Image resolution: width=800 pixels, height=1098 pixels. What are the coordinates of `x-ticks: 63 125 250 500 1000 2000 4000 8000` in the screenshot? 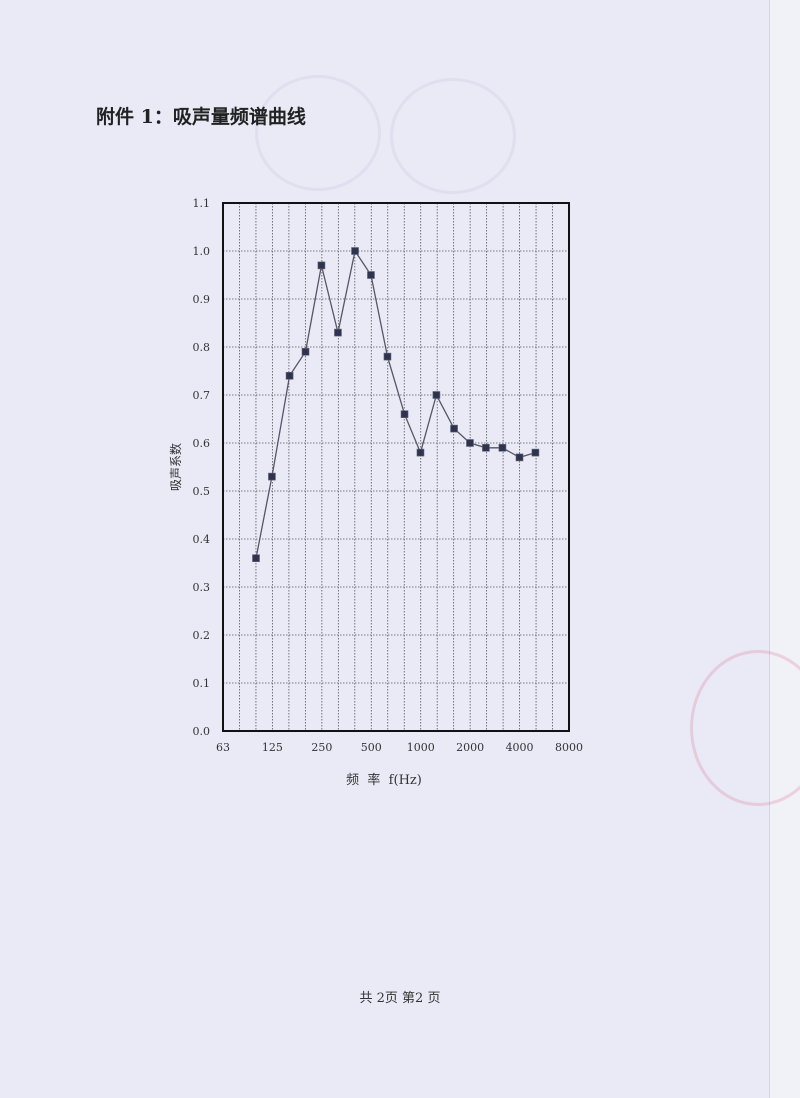 It's located at (399, 747).